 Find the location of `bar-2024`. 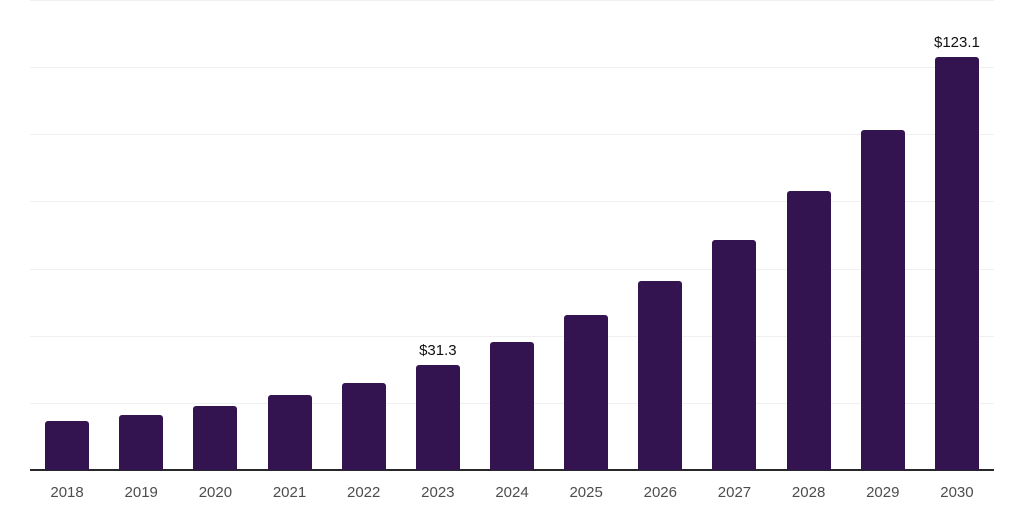

bar-2024 is located at coordinates (512, 406).